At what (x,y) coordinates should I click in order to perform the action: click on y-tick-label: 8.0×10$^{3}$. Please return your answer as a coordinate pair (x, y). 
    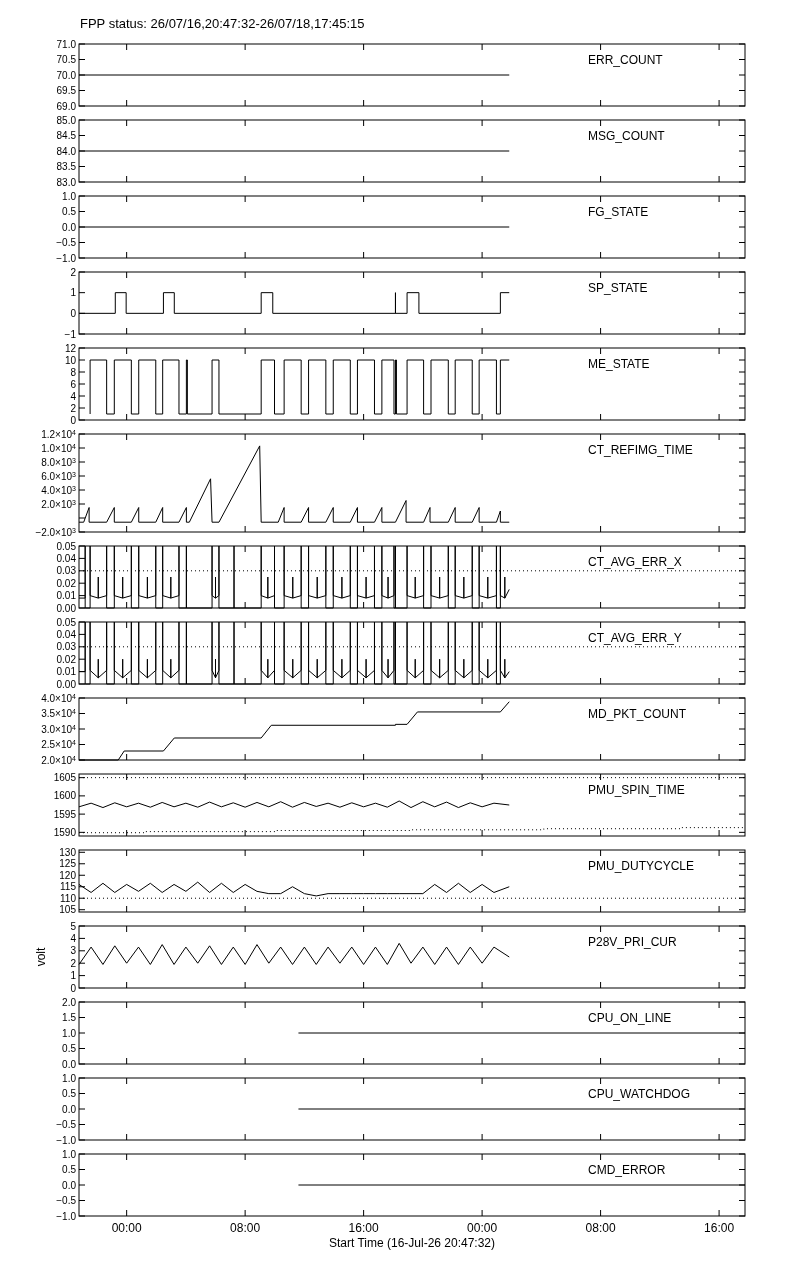
    Looking at the image, I should click on (59, 462).